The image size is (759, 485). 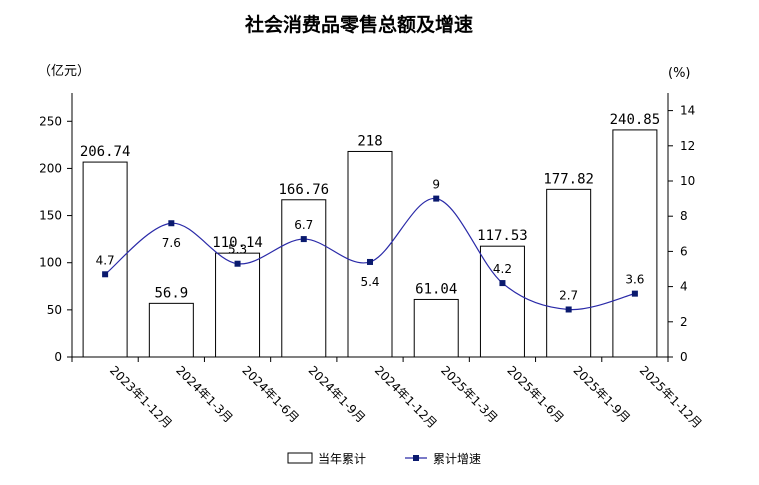 I want to click on bar-value-label: 218, so click(x=369, y=141).